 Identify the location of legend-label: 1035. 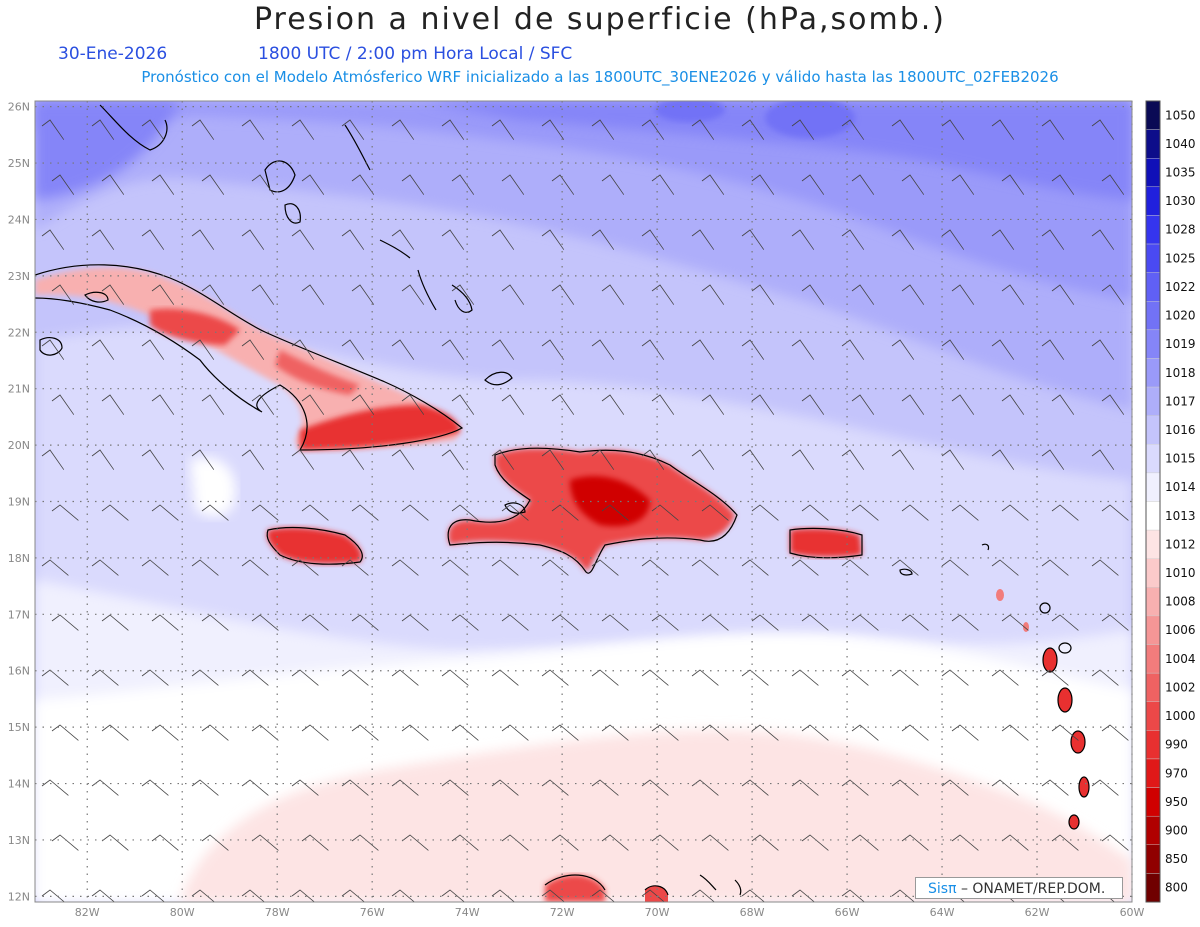
(1180, 173).